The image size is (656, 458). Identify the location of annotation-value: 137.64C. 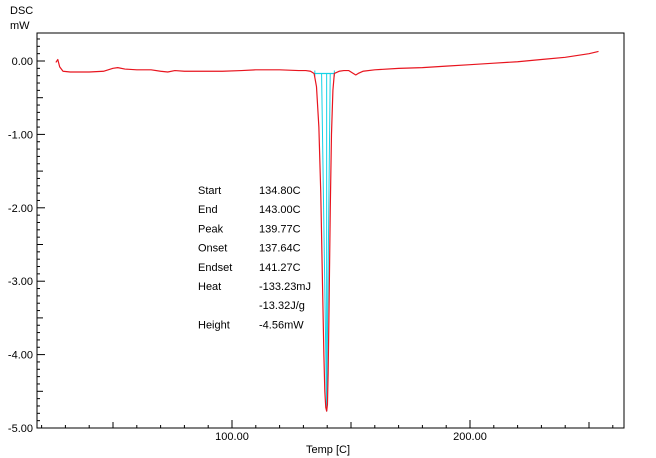
(280, 249).